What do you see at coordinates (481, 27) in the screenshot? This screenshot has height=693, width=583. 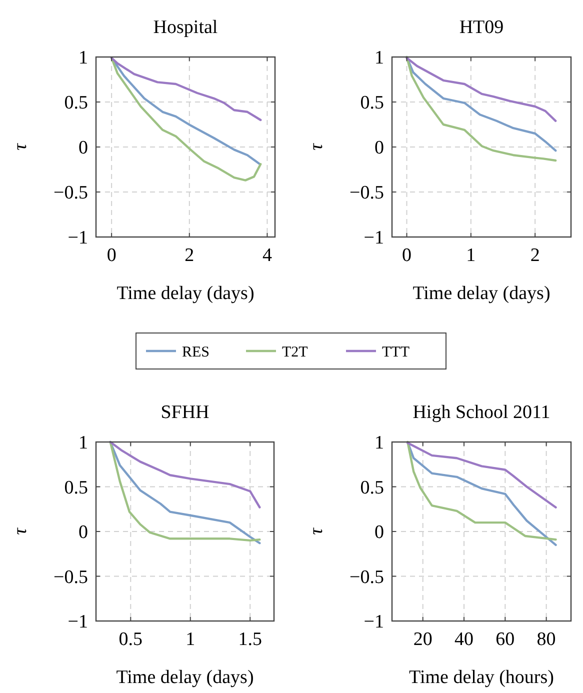 I see `chart-title: HT09` at bounding box center [481, 27].